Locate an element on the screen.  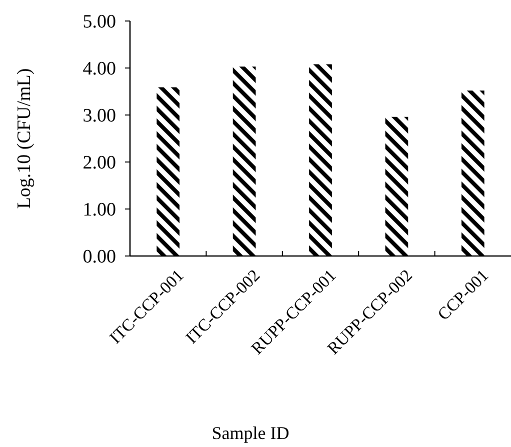
y-tick-label: 1.00 is located at coordinates (99, 210).